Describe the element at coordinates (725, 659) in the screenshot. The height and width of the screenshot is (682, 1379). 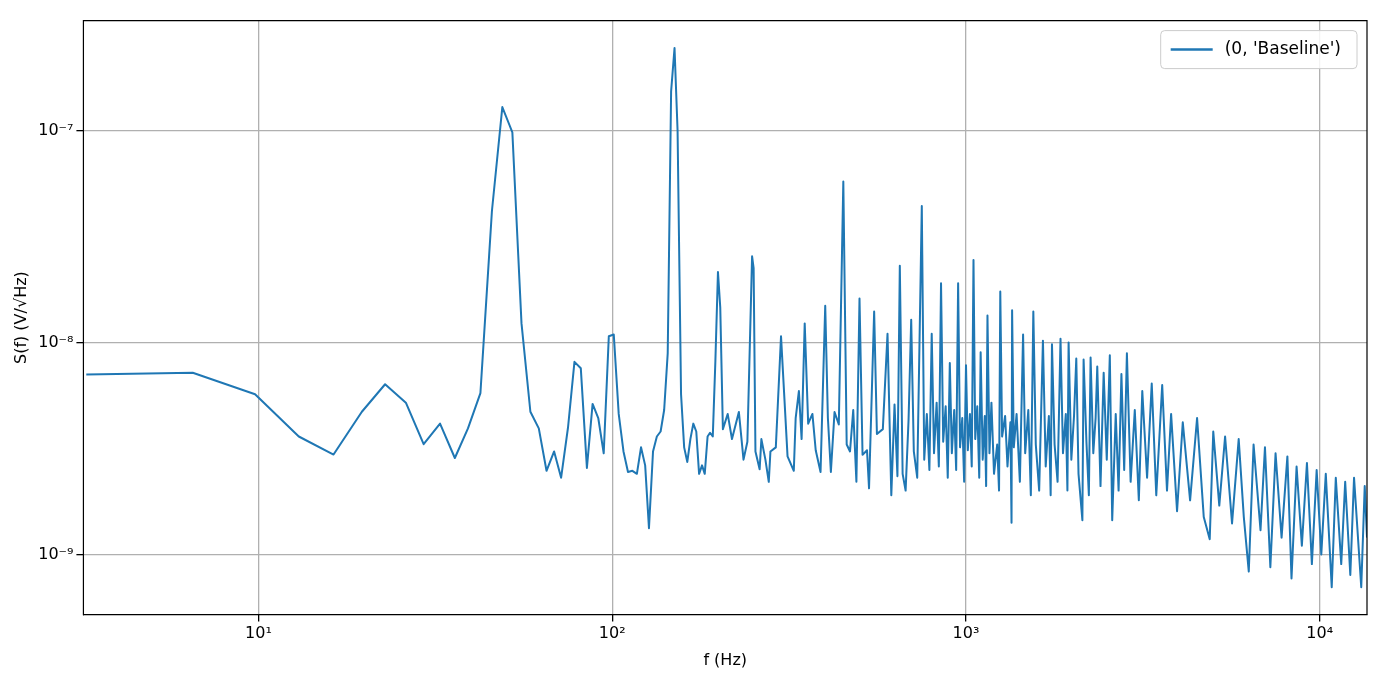
I see `x-axis-title: f (Hz)` at that location.